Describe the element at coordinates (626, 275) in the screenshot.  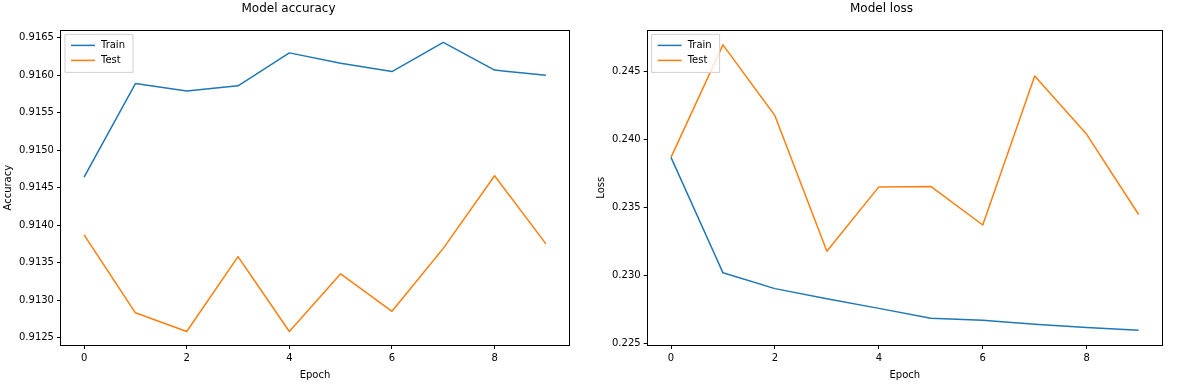
I see `y-tick-label: 0.230` at that location.